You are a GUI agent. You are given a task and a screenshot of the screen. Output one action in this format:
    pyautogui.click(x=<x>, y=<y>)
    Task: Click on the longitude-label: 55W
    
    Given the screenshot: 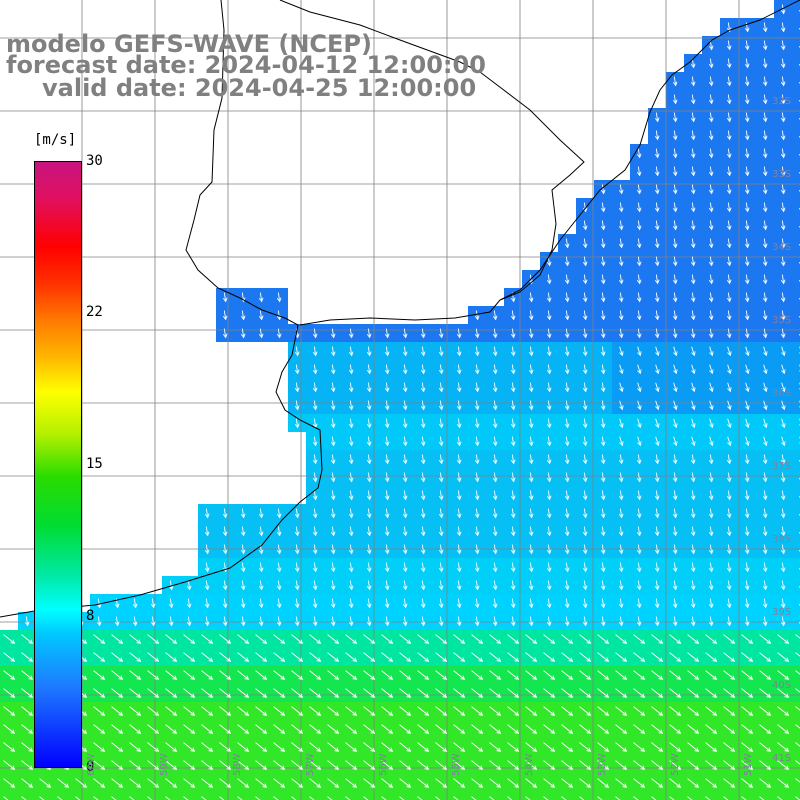 What is the action you would take?
    pyautogui.click(x=456, y=764)
    